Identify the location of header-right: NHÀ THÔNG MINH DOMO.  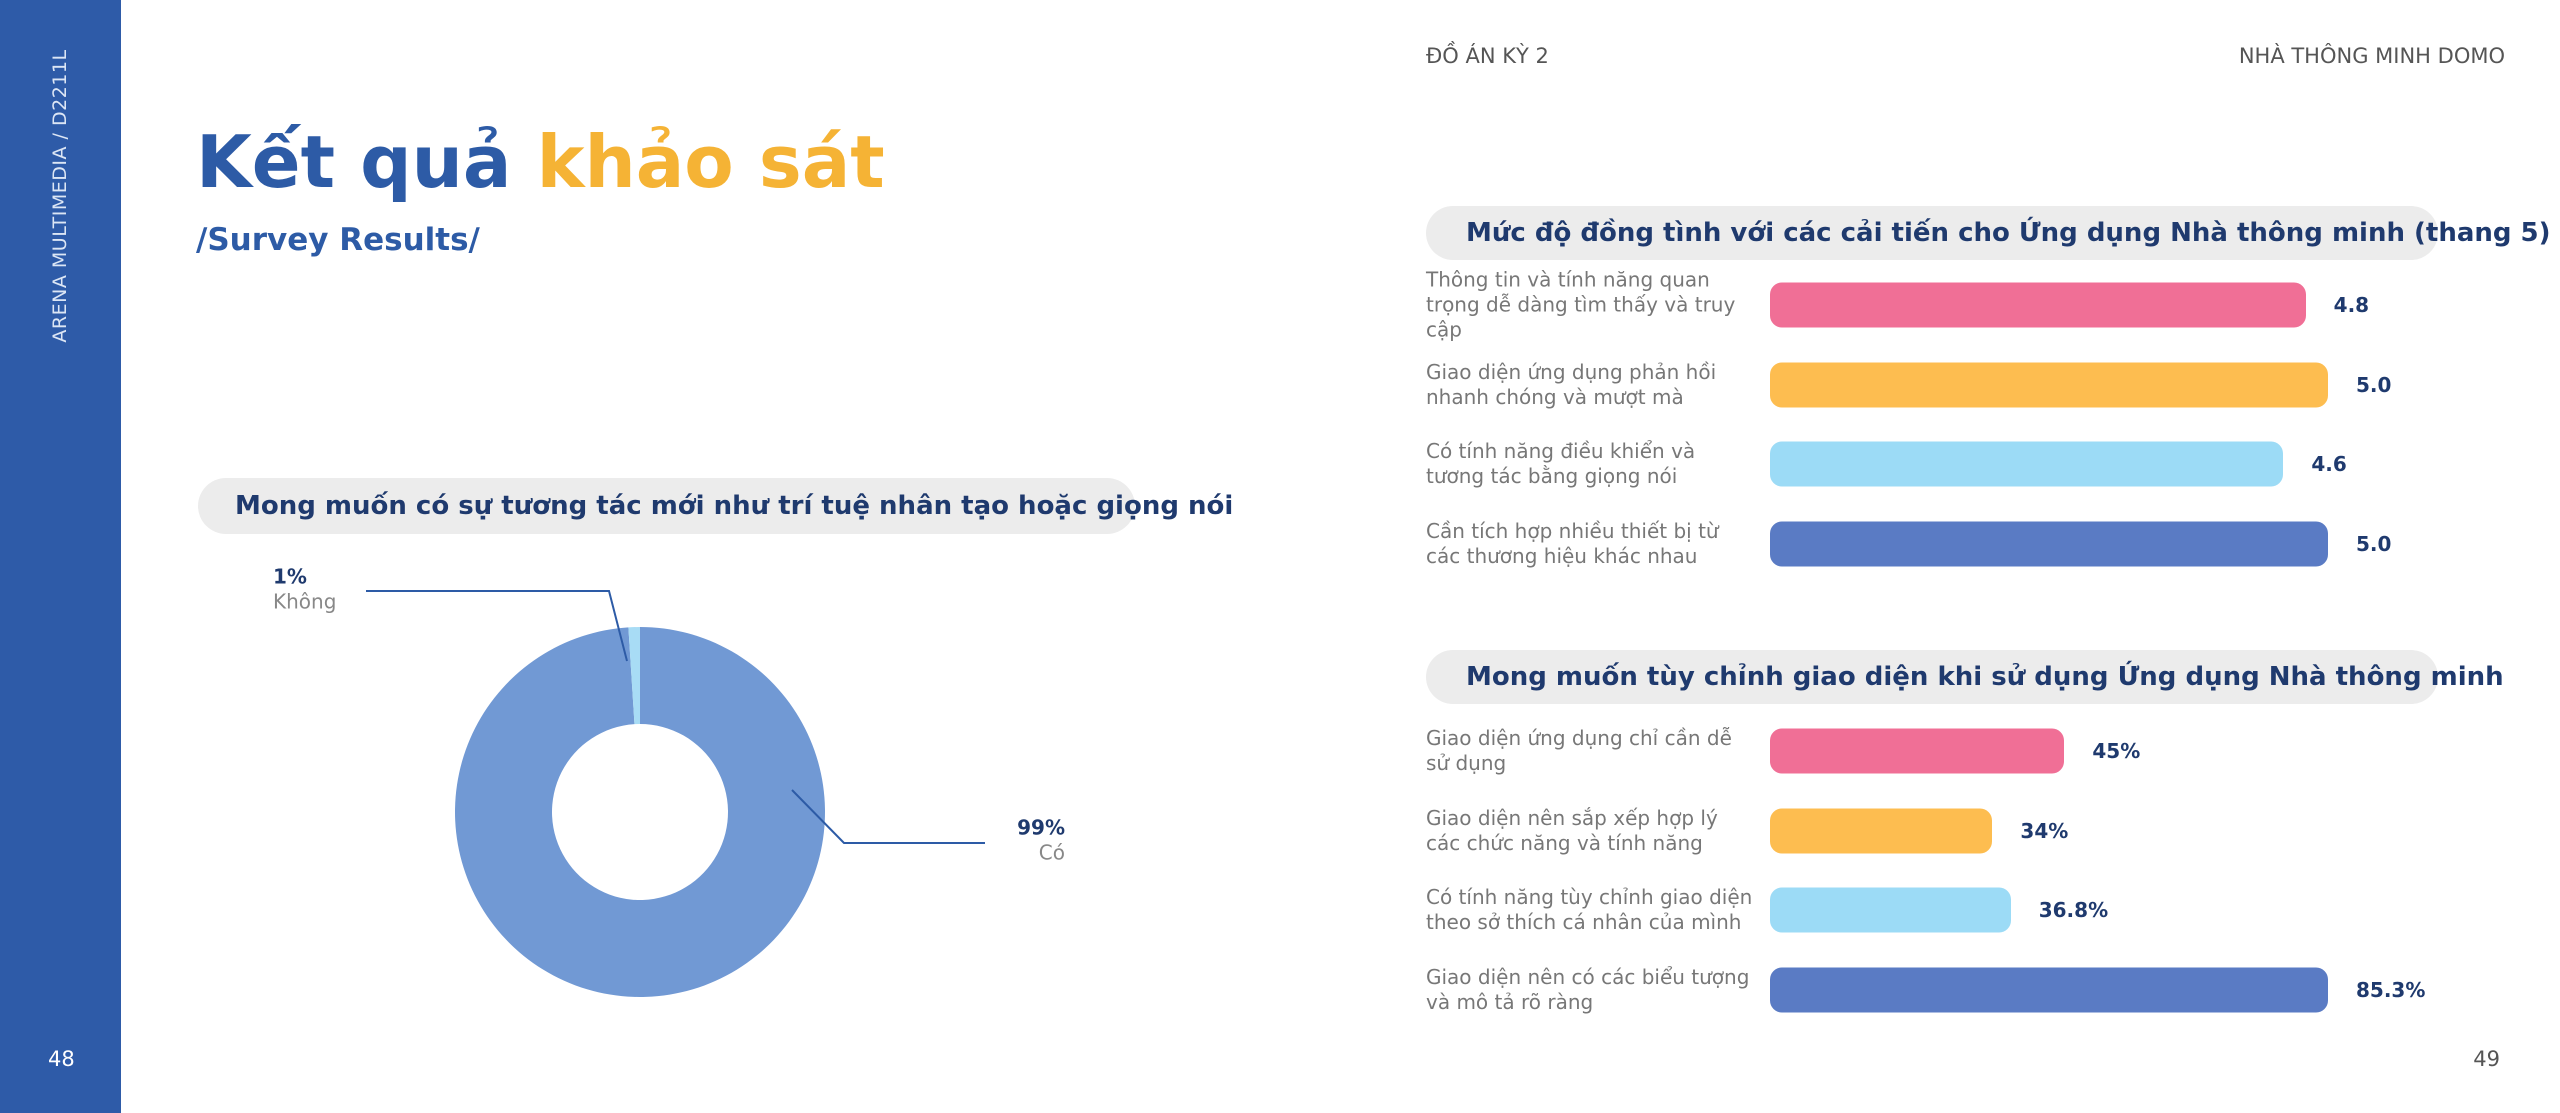
(2371, 56).